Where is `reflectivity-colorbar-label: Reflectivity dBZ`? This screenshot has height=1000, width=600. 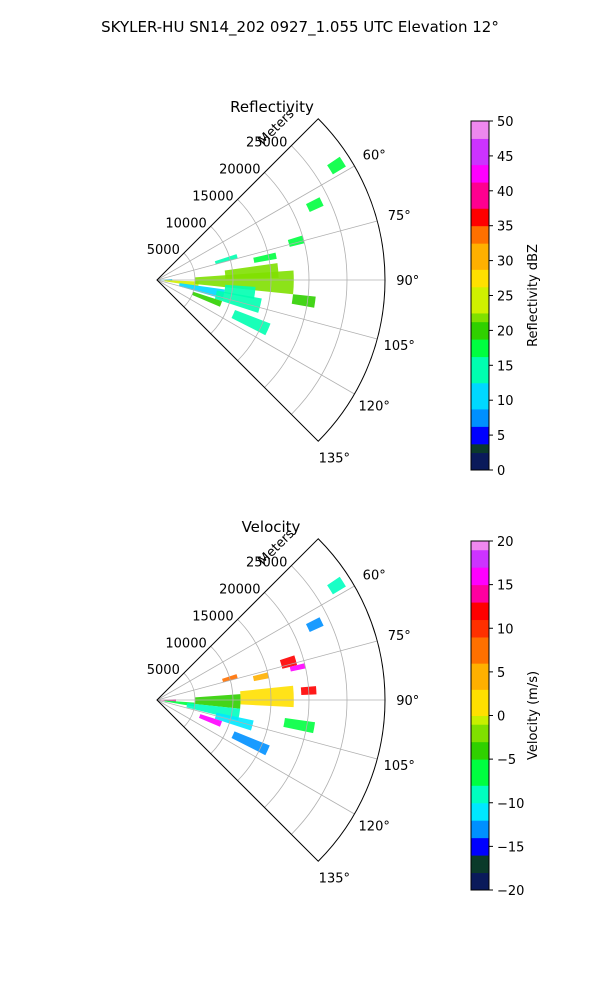
reflectivity-colorbar-label: Reflectivity dBZ is located at coordinates (533, 295).